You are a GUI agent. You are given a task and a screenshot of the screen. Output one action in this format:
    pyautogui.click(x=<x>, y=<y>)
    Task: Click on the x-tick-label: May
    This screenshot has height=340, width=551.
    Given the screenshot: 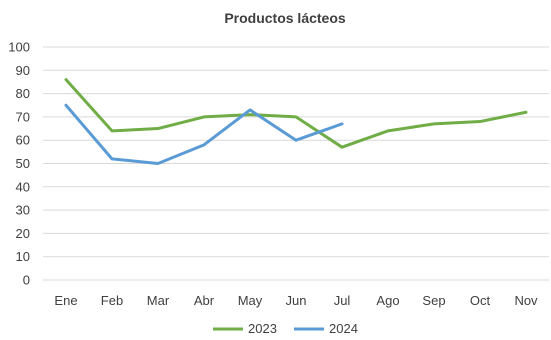 What is the action you would take?
    pyautogui.click(x=250, y=300)
    